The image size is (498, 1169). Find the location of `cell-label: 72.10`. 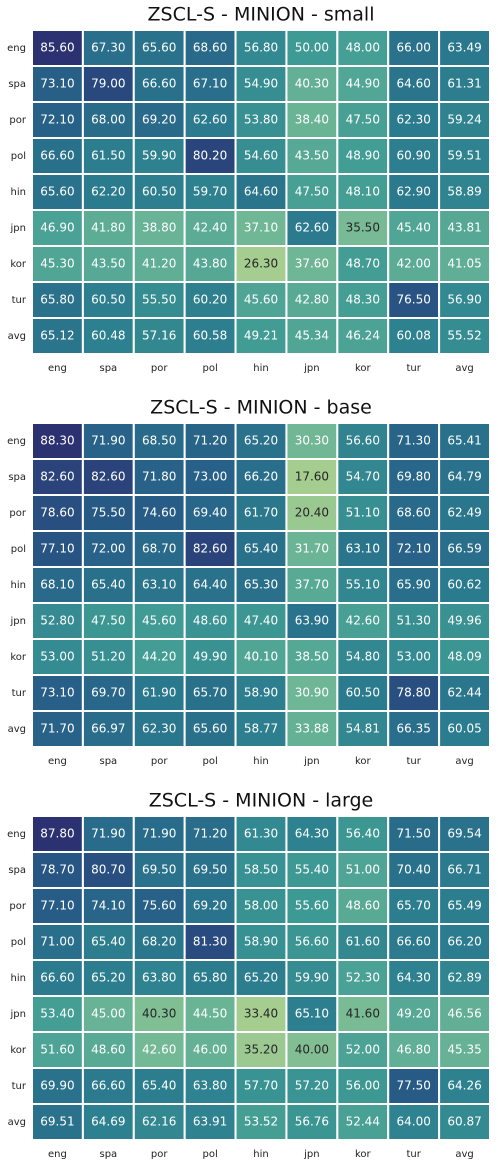

cell-label: 72.10 is located at coordinates (413, 549).